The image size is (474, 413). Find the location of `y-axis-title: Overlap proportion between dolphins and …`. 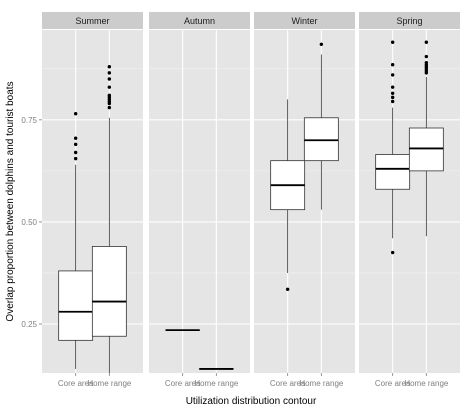

y-axis-title: Overlap proportion between dolphins and … is located at coordinates (10, 201).